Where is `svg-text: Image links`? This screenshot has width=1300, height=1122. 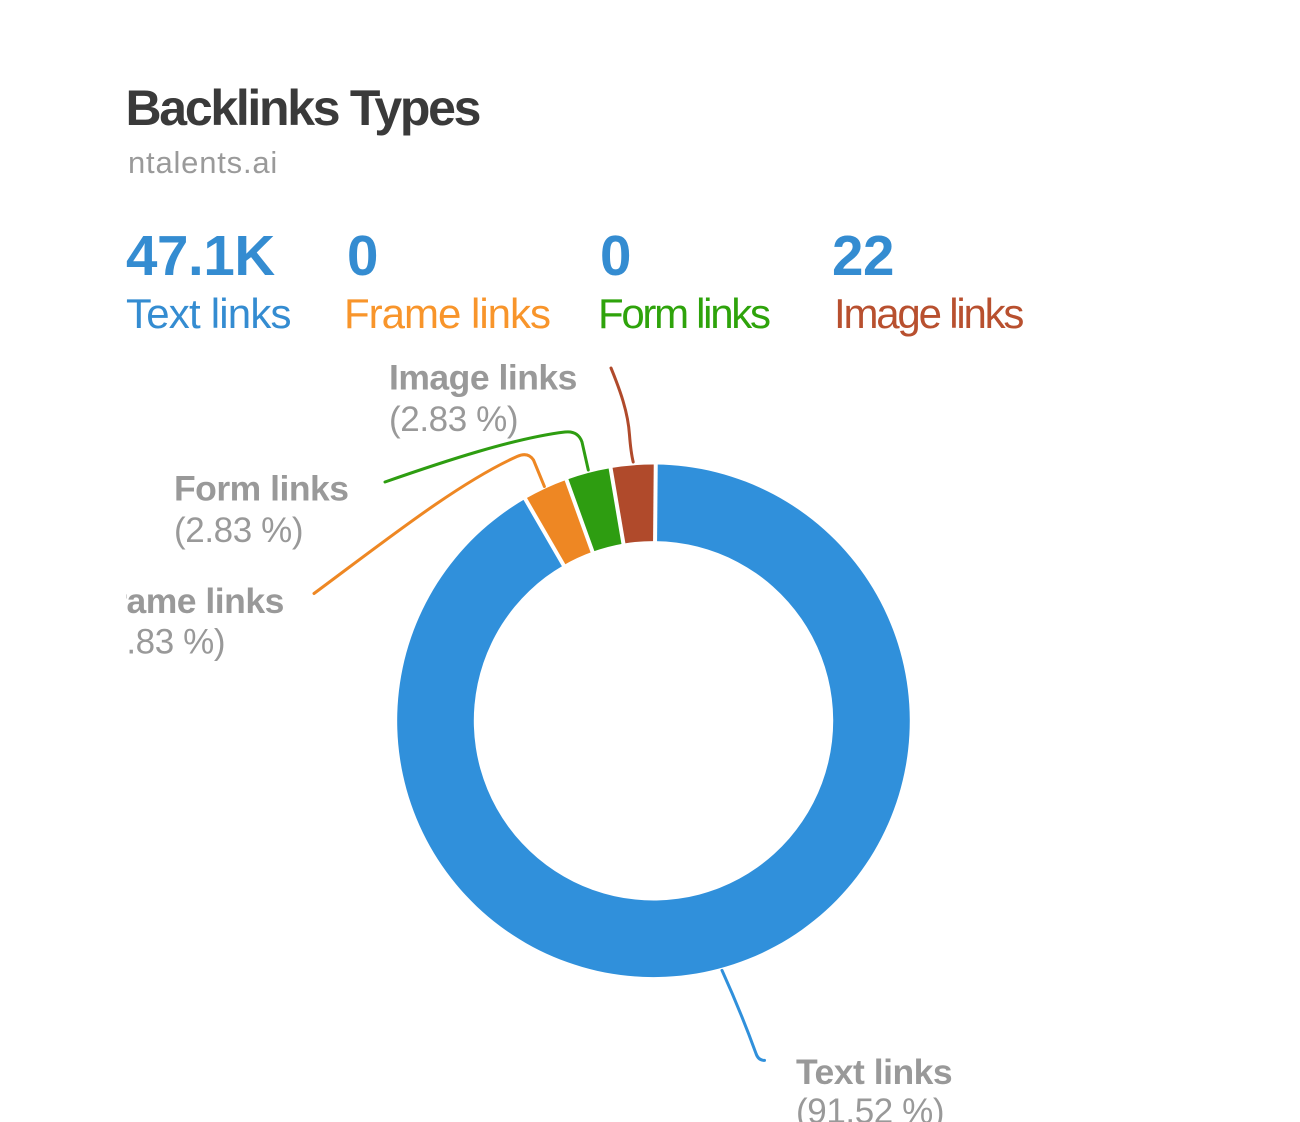
svg-text: Image links is located at coordinates (483, 377).